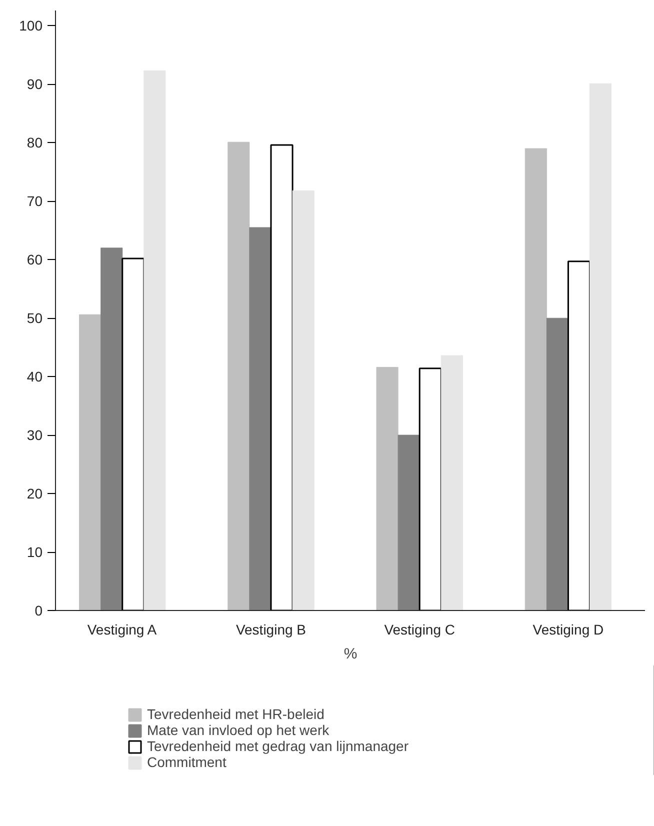 Image resolution: width=654 pixels, height=826 pixels. I want to click on y-tick-label: 90, so click(34, 84).